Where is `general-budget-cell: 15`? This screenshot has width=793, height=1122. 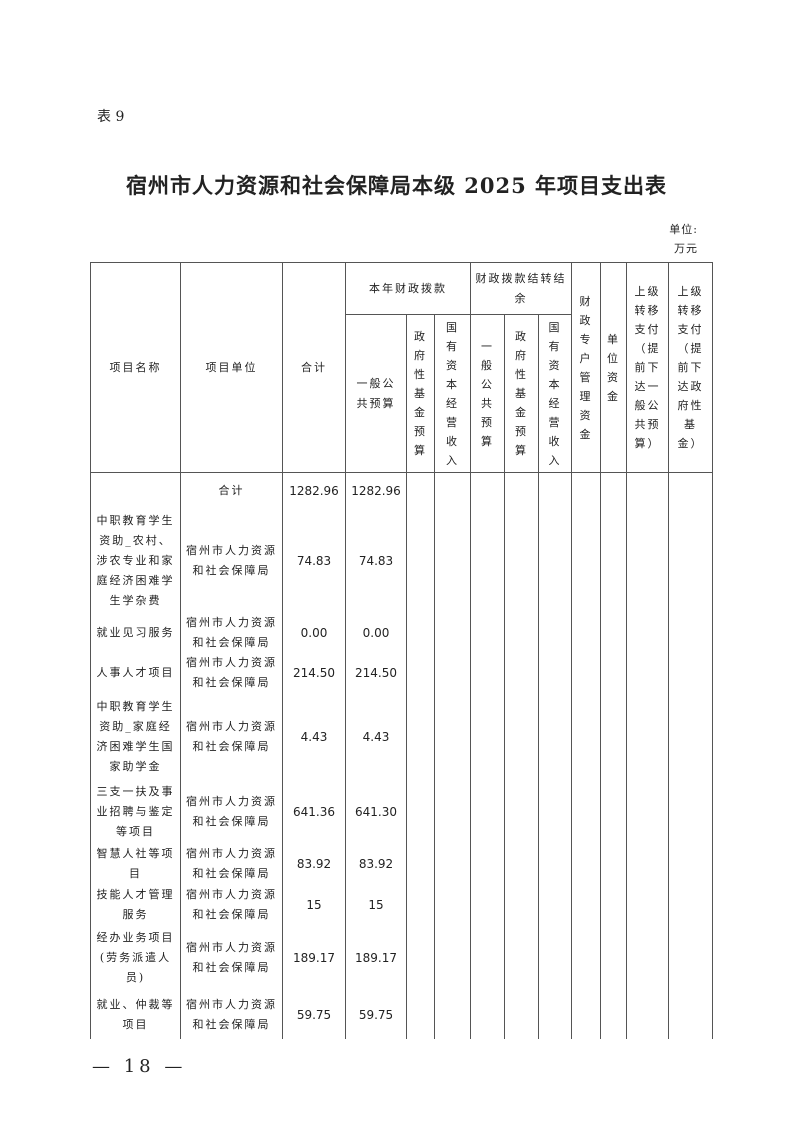
general-budget-cell: 15 is located at coordinates (376, 904).